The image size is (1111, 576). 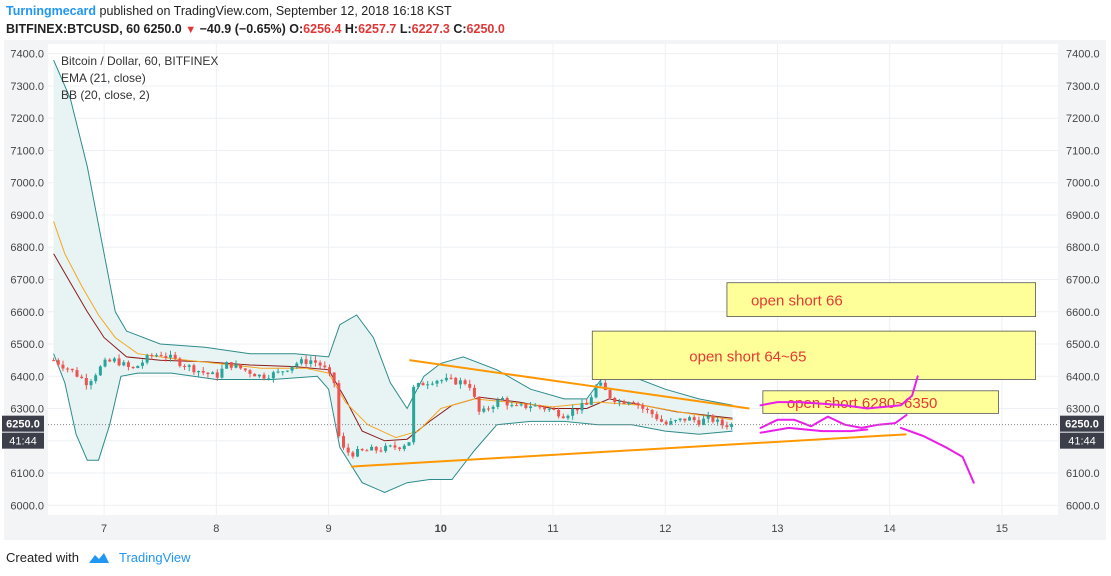 I want to click on footer: Created with TradingView, so click(x=98, y=557).